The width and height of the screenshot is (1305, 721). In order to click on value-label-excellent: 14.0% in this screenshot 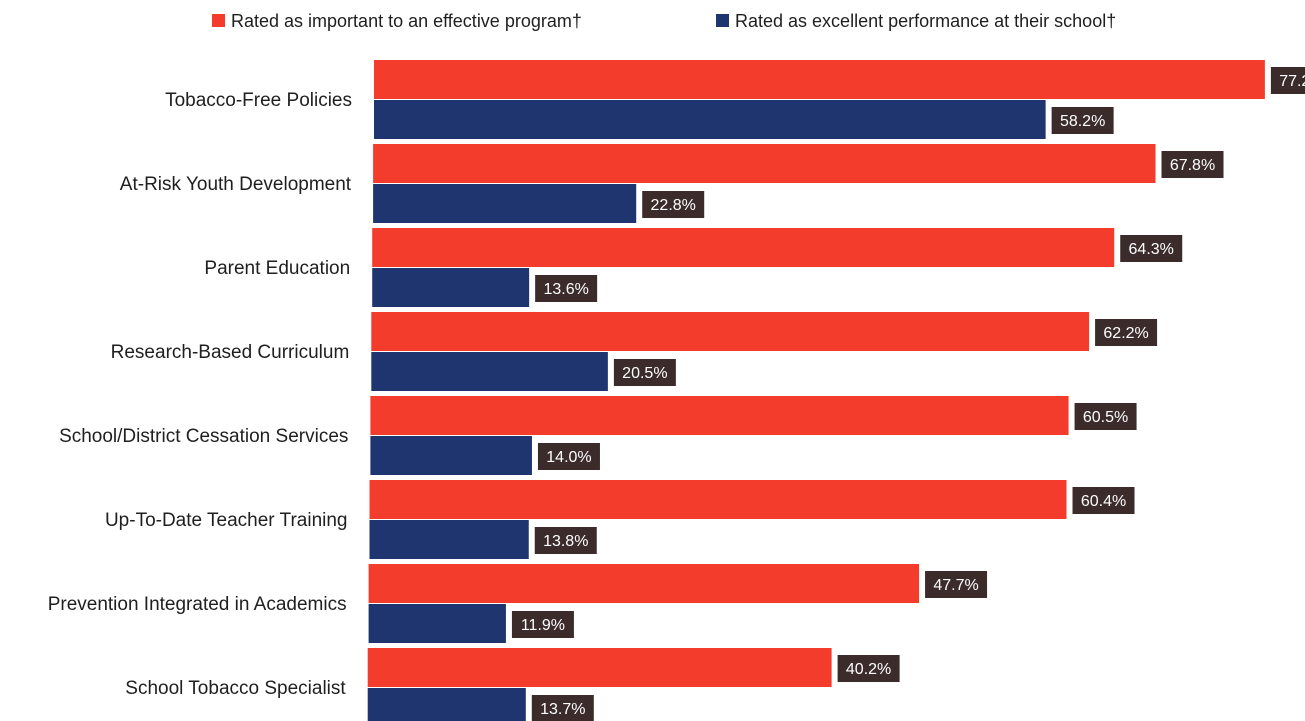, I will do `click(568, 456)`.